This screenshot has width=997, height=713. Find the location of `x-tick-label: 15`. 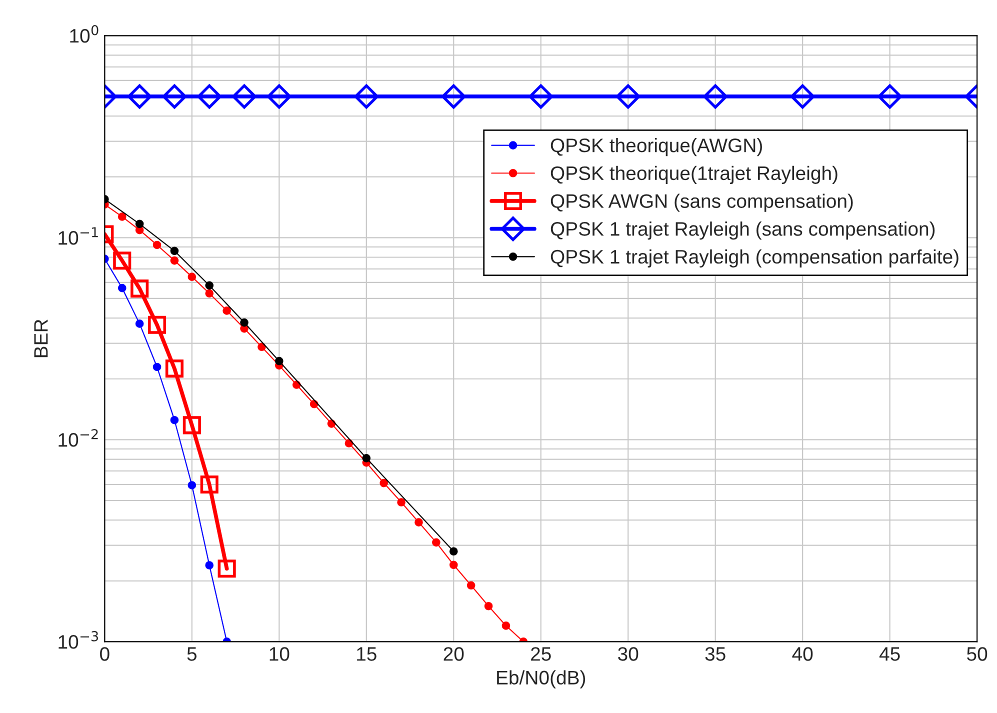

x-tick-label: 15 is located at coordinates (366, 654).